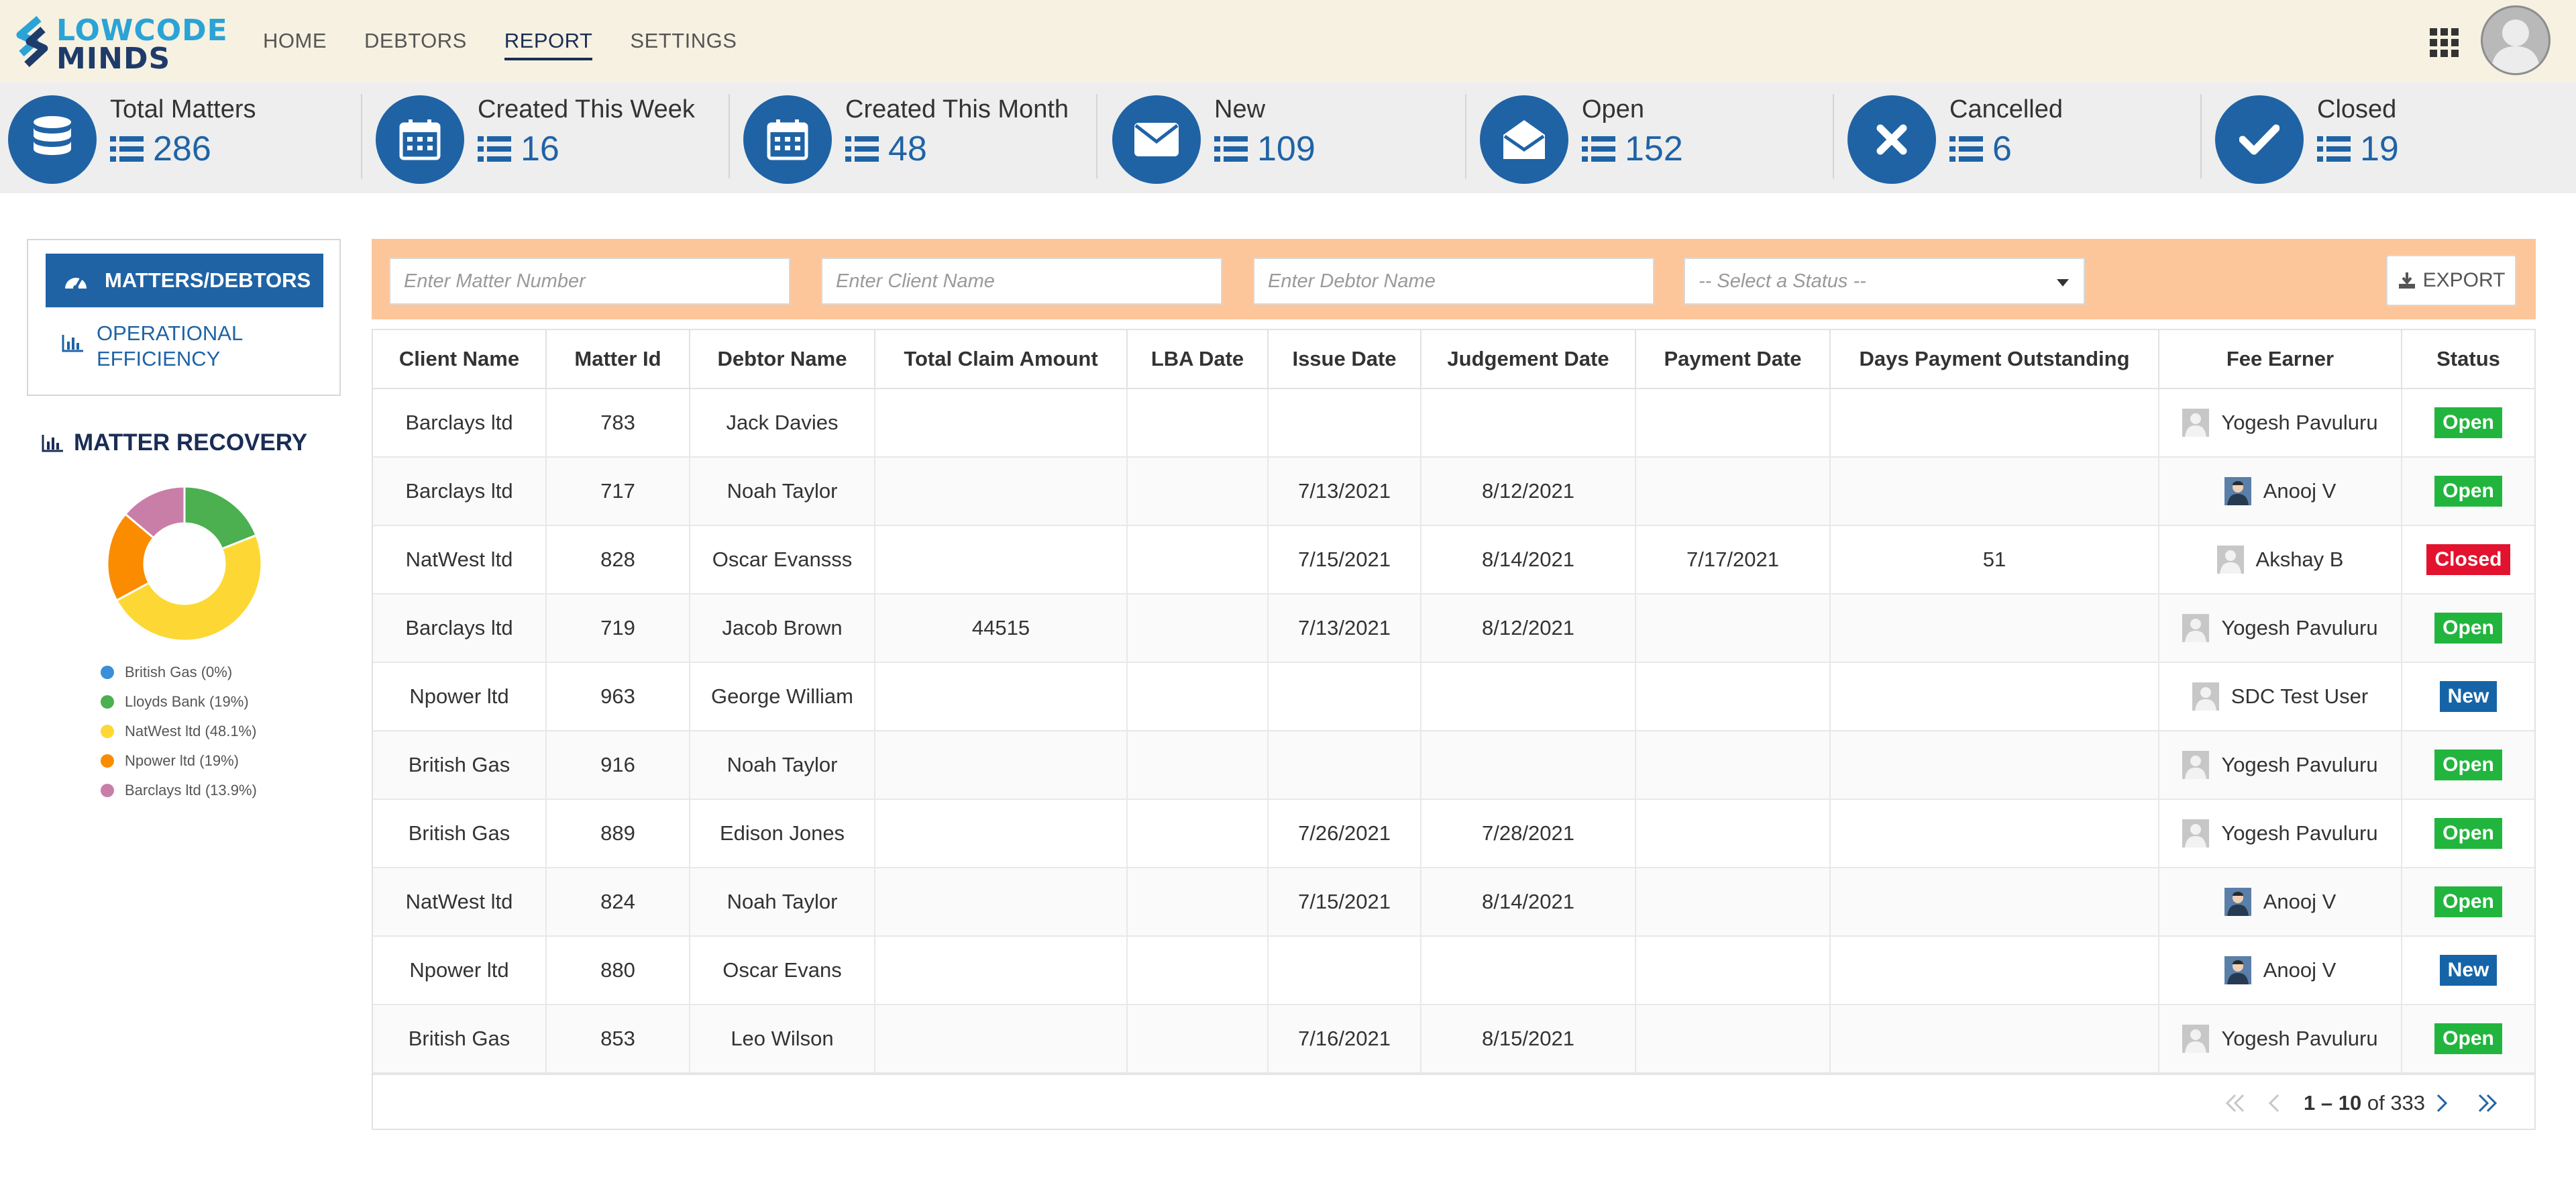 The height and width of the screenshot is (1183, 2576). What do you see at coordinates (549, 137) in the screenshot?
I see `stat-created-this-week: Created This Week 16` at bounding box center [549, 137].